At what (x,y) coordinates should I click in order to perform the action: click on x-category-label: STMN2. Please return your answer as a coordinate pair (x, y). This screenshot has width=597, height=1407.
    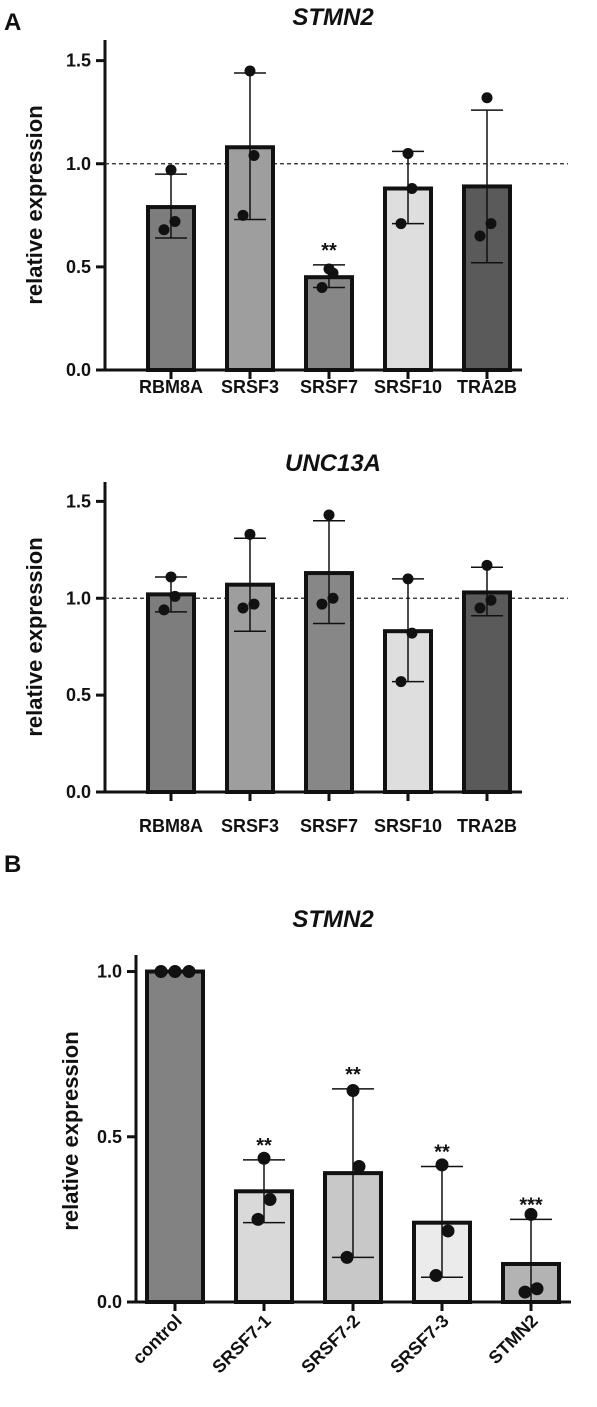
    Looking at the image, I should click on (513, 1339).